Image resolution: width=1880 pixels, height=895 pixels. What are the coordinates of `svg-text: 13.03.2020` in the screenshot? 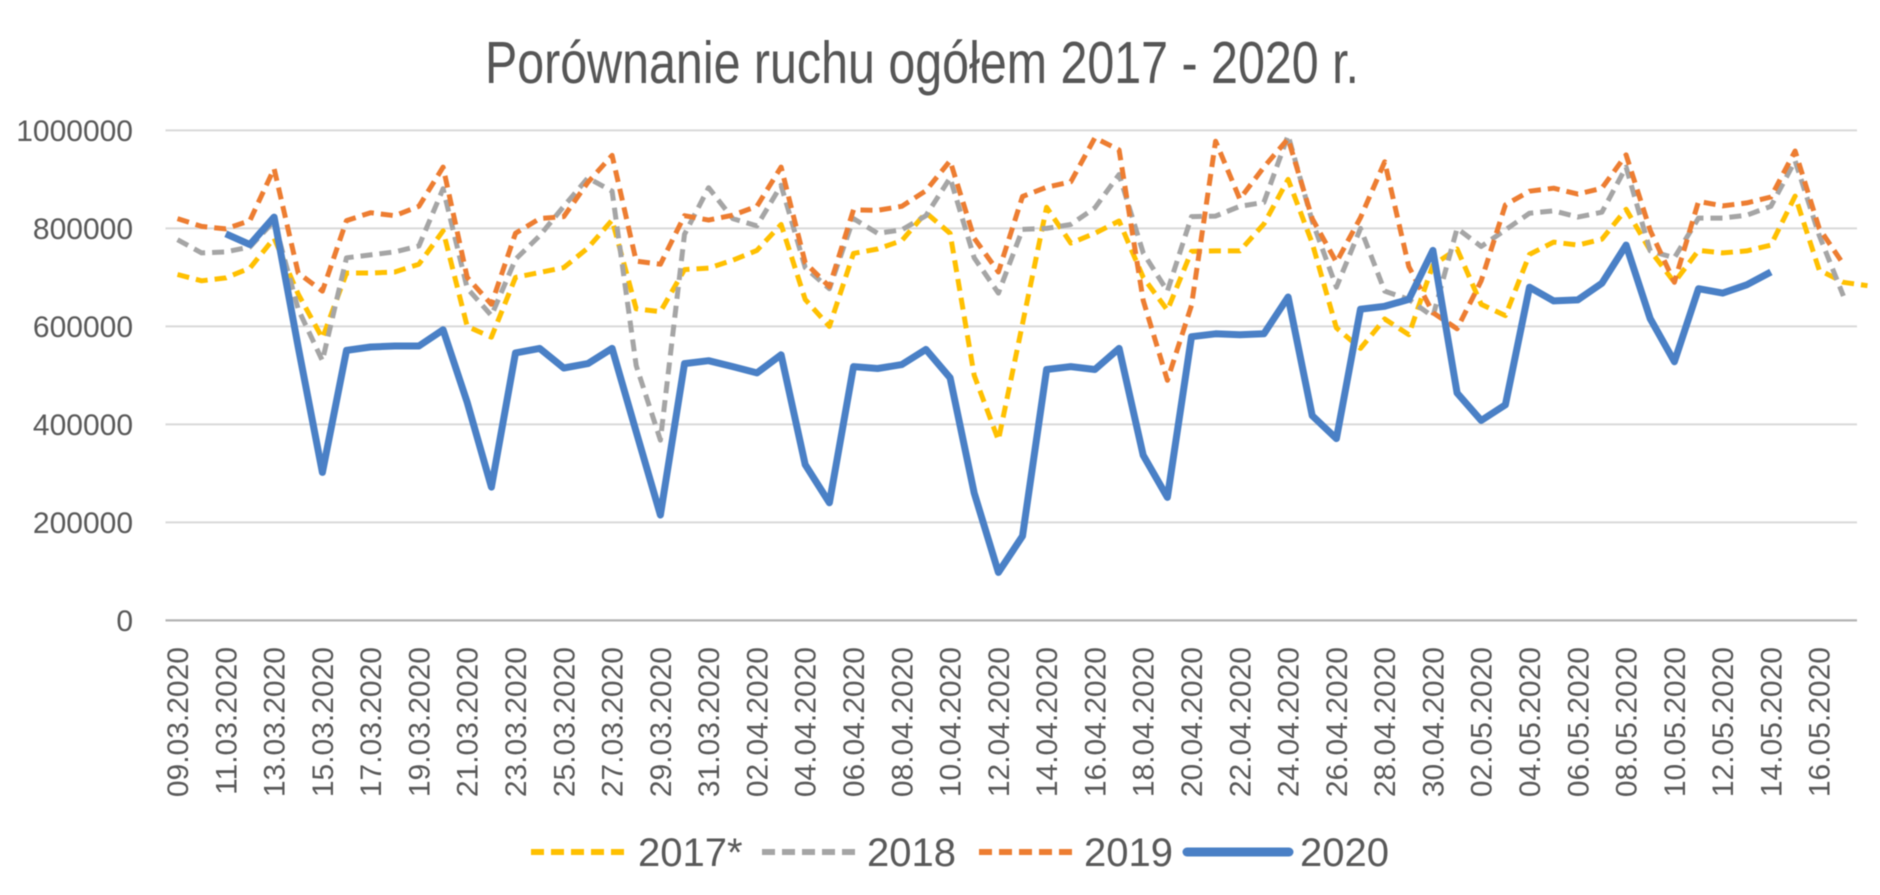 It's located at (275, 722).